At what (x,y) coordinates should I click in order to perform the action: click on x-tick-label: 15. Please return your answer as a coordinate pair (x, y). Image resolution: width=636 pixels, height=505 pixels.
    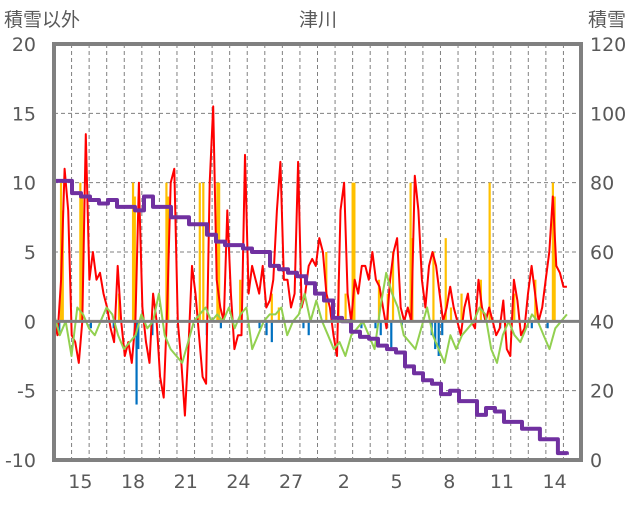
    Looking at the image, I should click on (80, 482).